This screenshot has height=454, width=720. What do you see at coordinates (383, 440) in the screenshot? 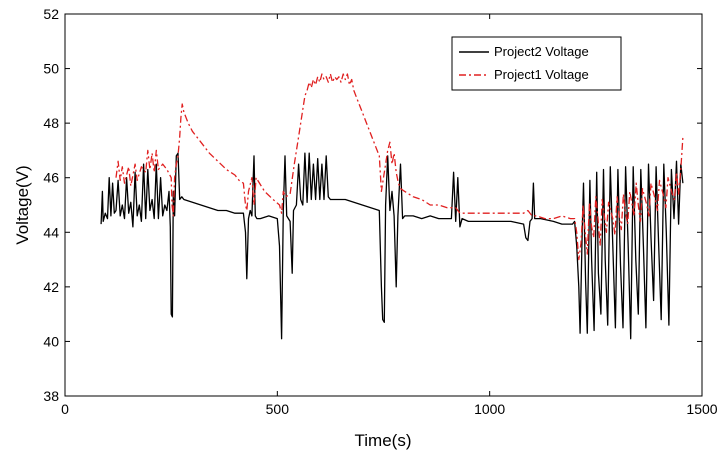
I see `x-axis-title: Time(s)` at bounding box center [383, 440].